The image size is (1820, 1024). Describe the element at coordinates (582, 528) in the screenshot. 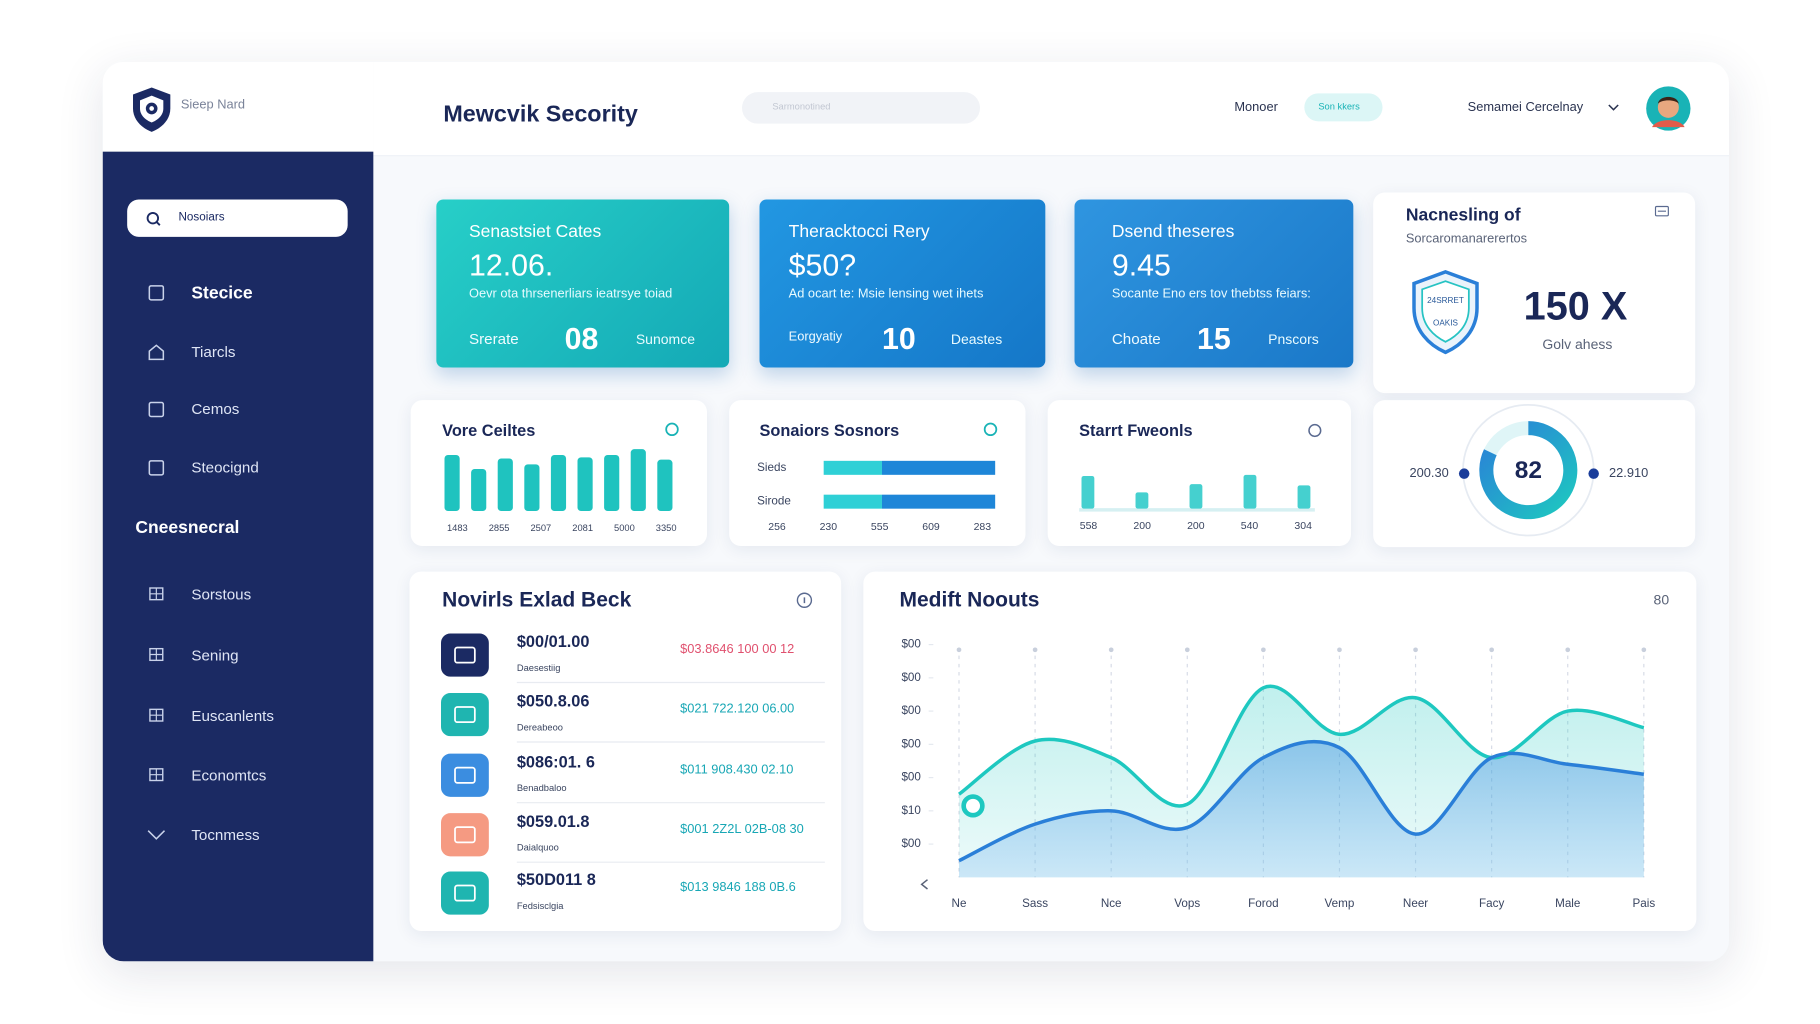

I see `axis-label: 2081` at that location.